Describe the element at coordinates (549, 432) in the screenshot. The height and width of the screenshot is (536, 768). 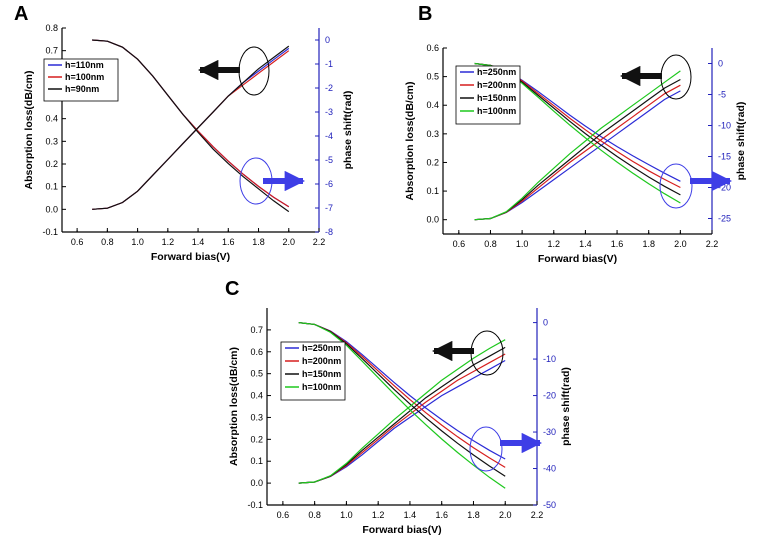
I see `y2-tick-label: -30` at that location.